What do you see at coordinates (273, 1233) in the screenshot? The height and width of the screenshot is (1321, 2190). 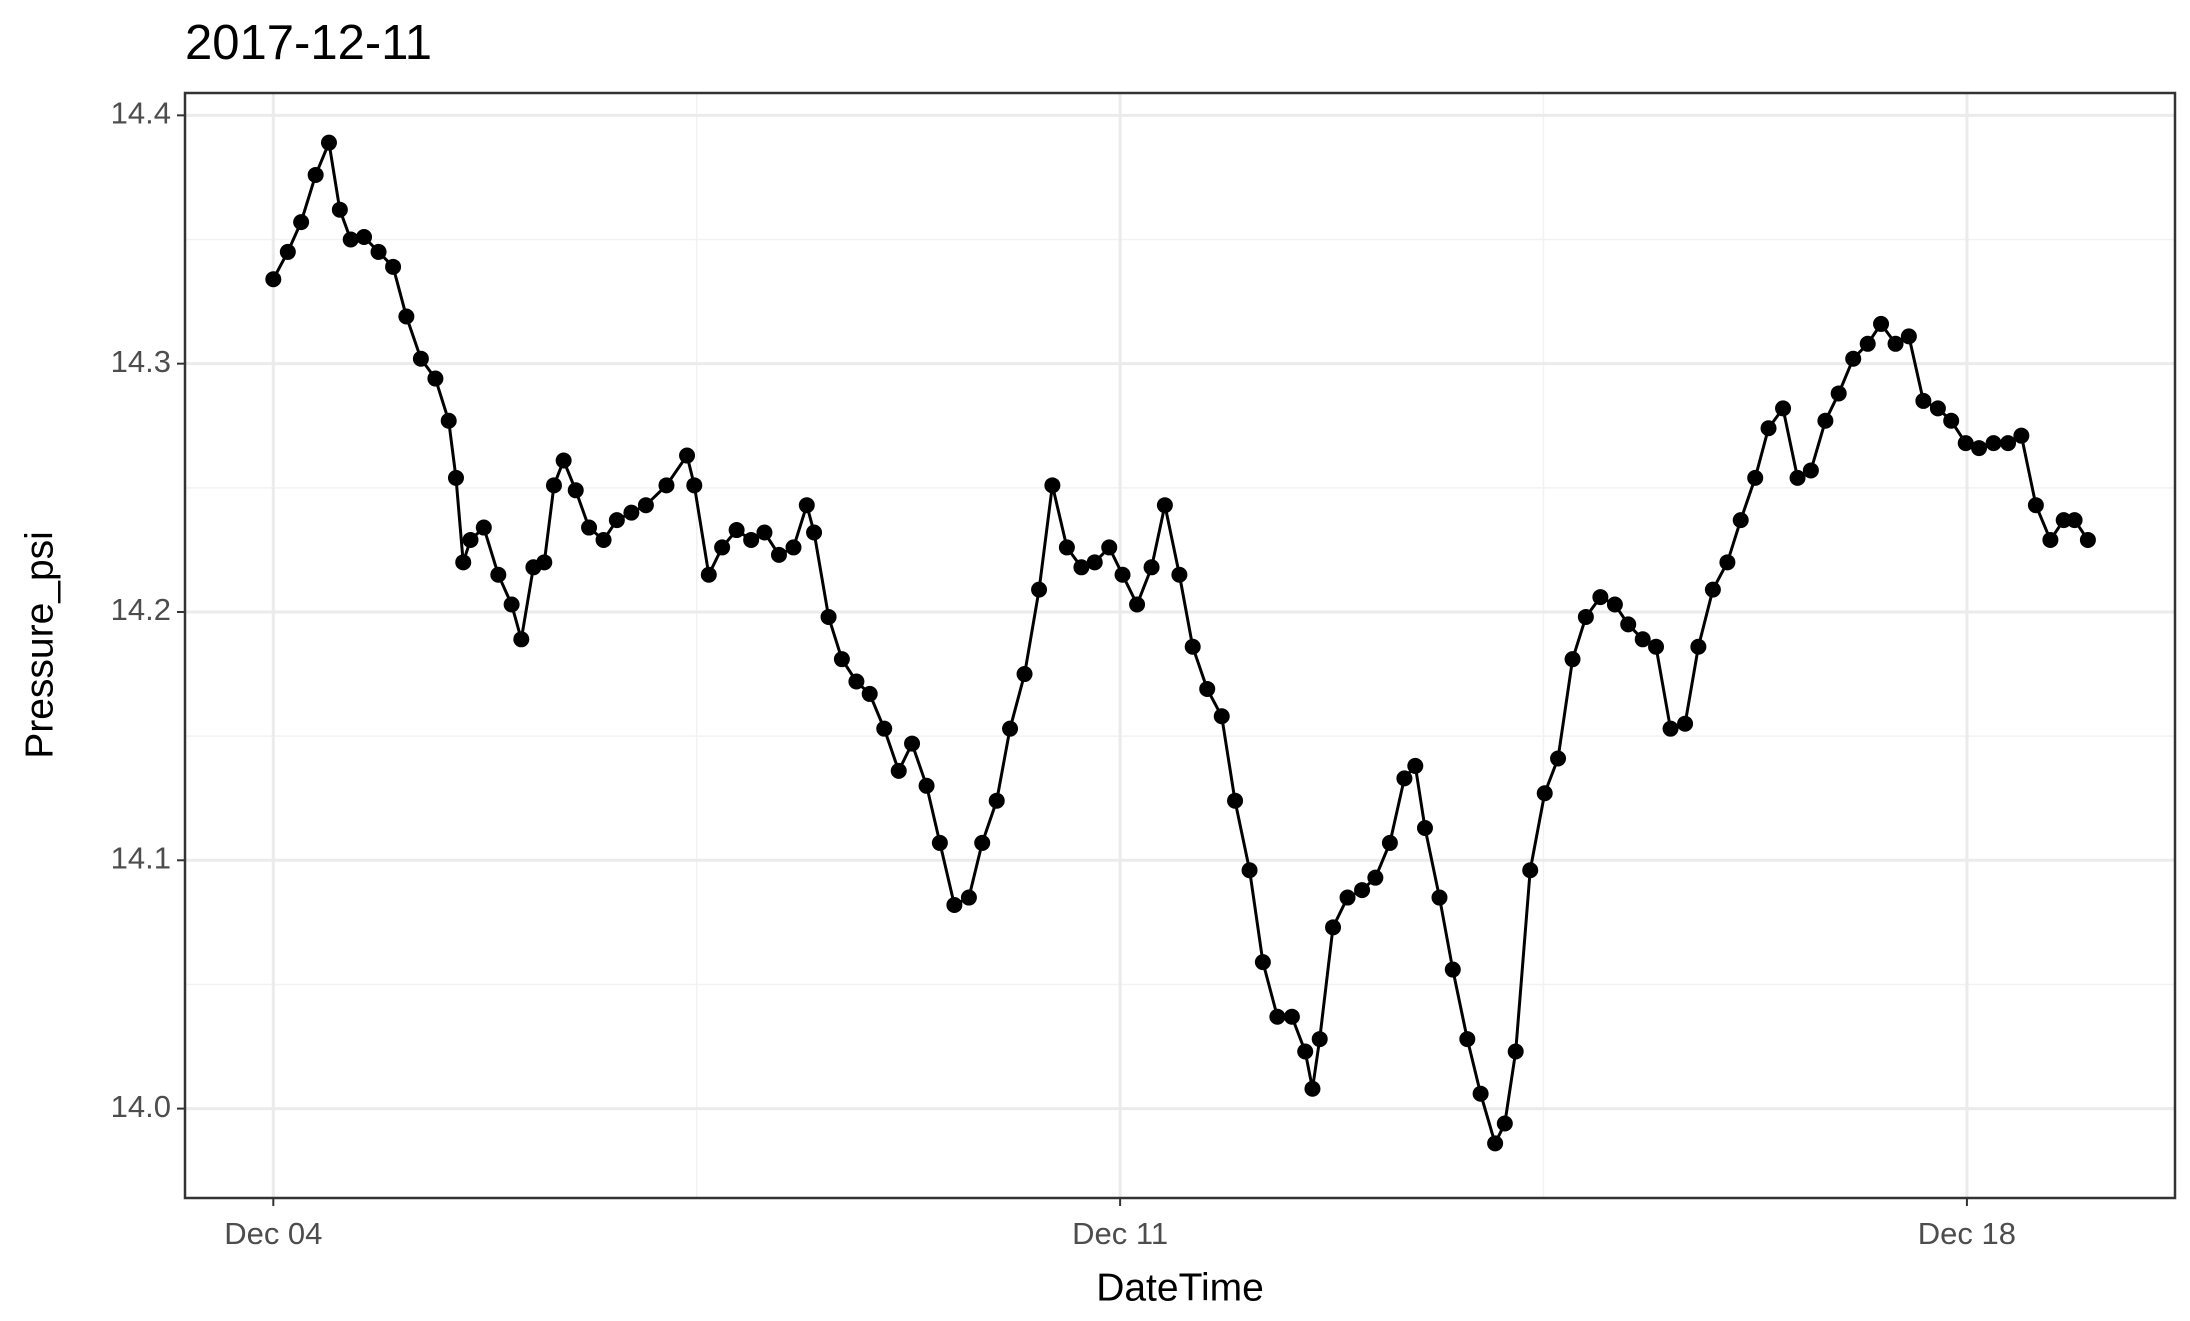 I see `x-tick-label: Dec 04` at bounding box center [273, 1233].